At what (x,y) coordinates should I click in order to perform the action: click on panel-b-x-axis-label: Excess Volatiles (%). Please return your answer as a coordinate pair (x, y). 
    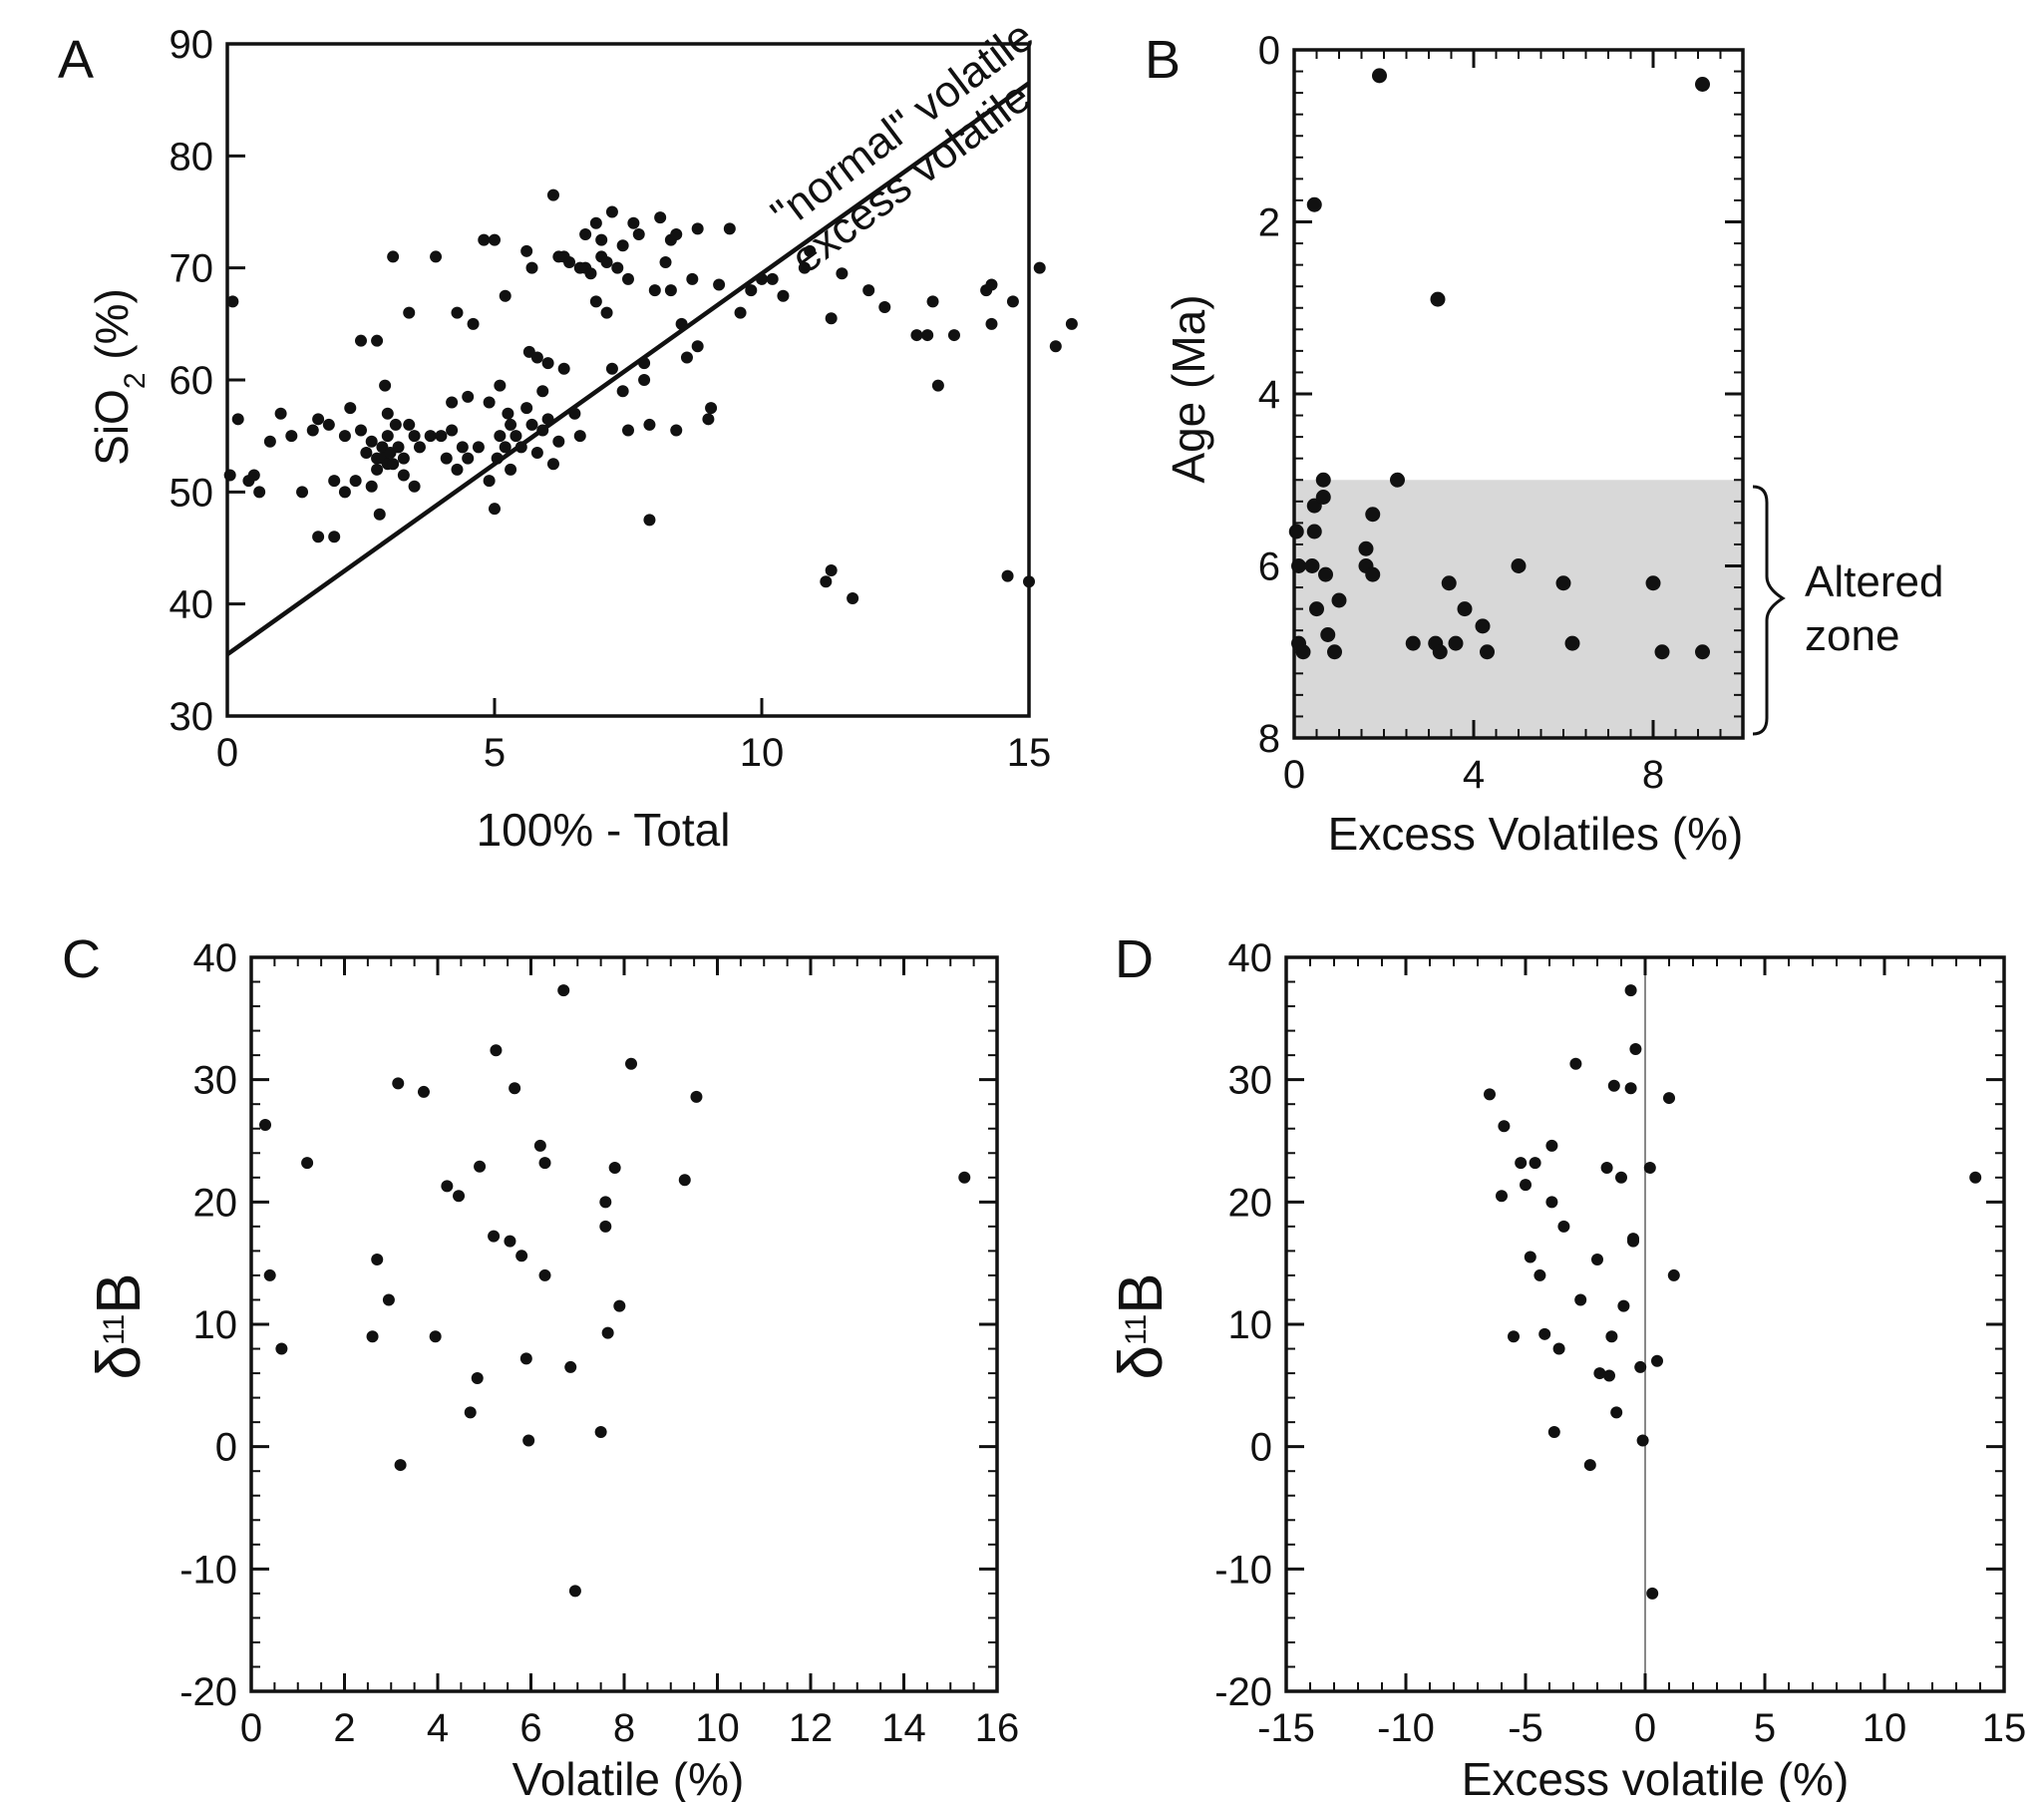
    Looking at the image, I should click on (1536, 834).